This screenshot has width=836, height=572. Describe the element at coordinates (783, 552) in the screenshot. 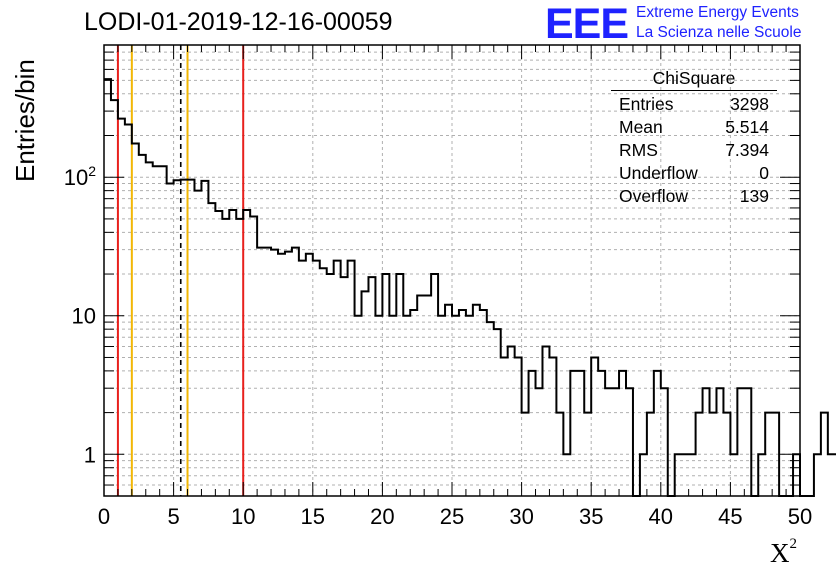

I see `x-axis-label: Χ2` at that location.